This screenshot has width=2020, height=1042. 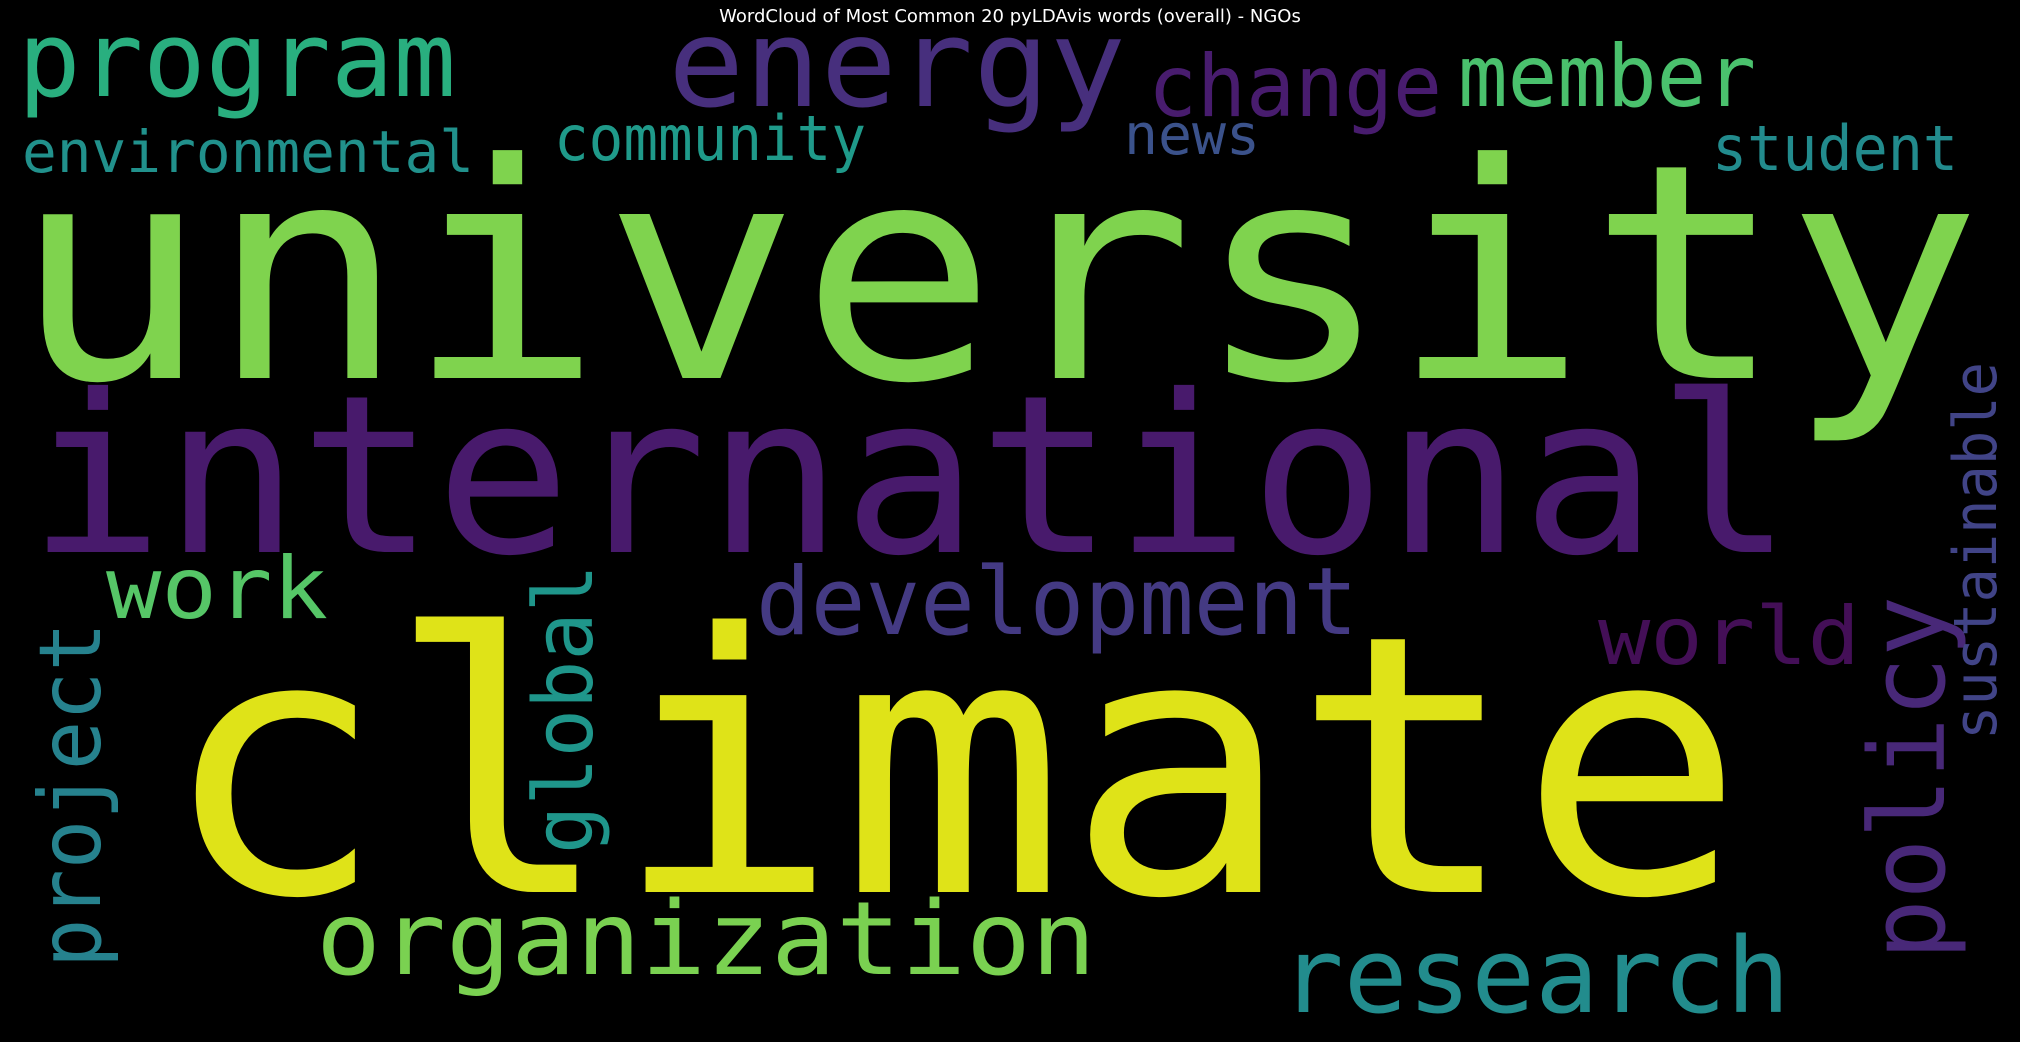 What do you see at coordinates (1729, 636) in the screenshot?
I see `word-world: world` at bounding box center [1729, 636].